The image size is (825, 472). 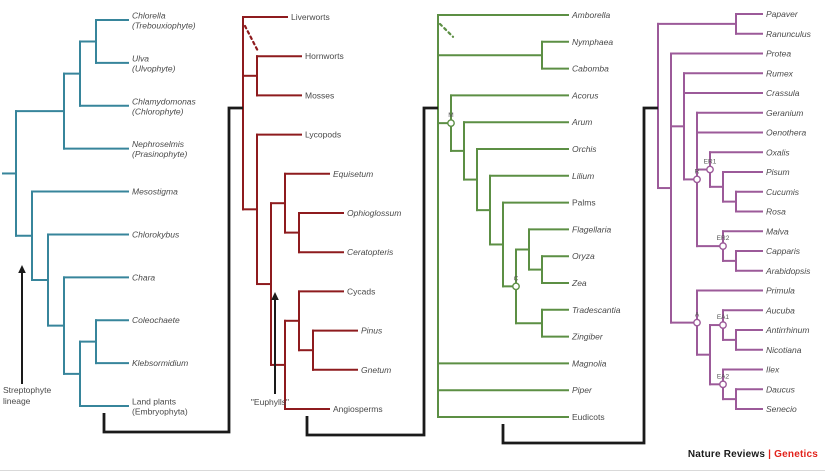 What do you see at coordinates (587, 337) in the screenshot?
I see `taxon-label: Zingiber` at bounding box center [587, 337].